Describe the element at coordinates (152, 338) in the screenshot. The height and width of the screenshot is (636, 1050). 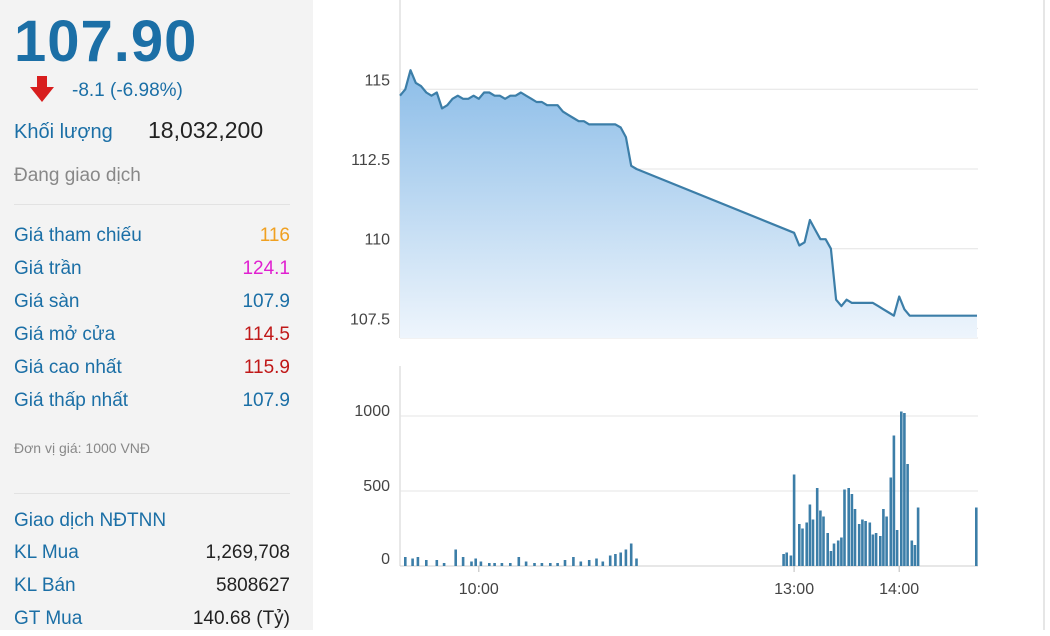
I see `row-open-price: Giá mở cửa 114.5` at that location.